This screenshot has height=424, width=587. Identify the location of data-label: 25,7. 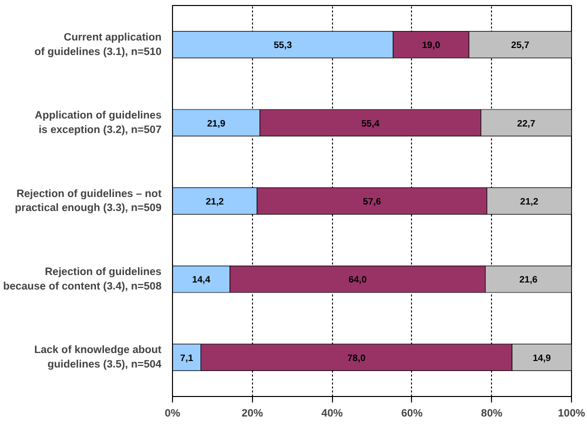
(520, 45).